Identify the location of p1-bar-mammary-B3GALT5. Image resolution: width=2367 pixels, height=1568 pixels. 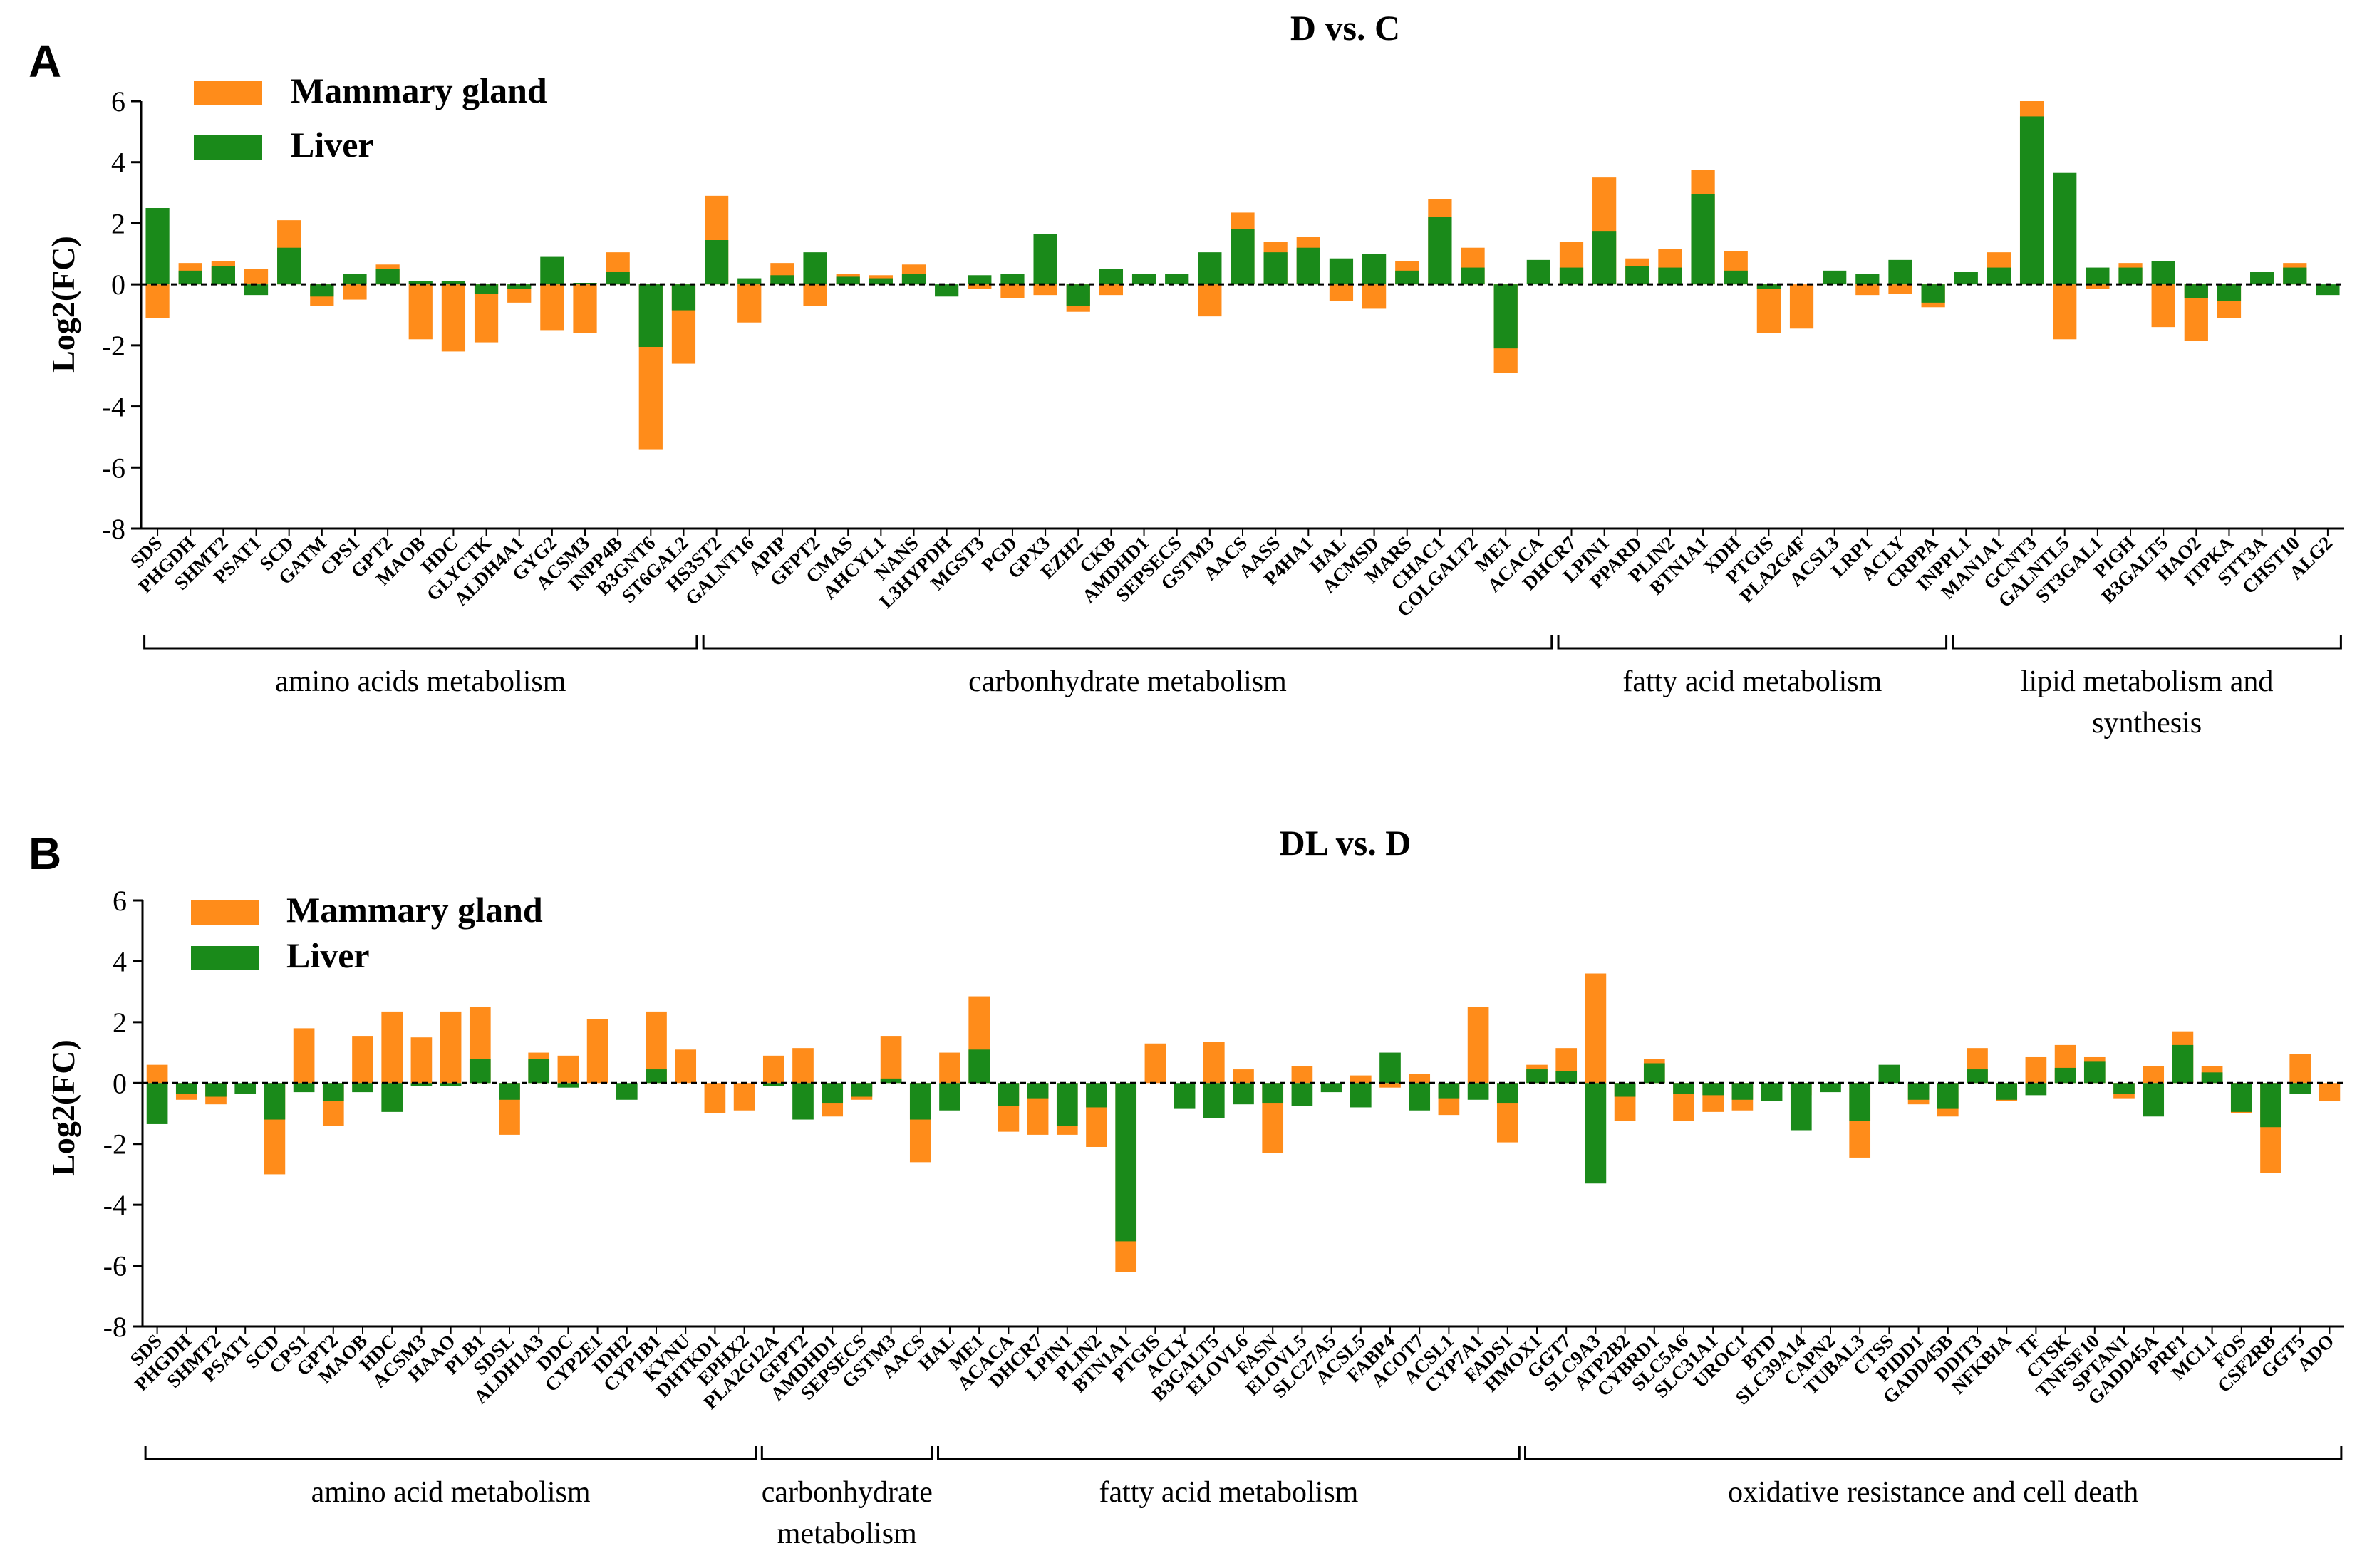
(1214, 1063).